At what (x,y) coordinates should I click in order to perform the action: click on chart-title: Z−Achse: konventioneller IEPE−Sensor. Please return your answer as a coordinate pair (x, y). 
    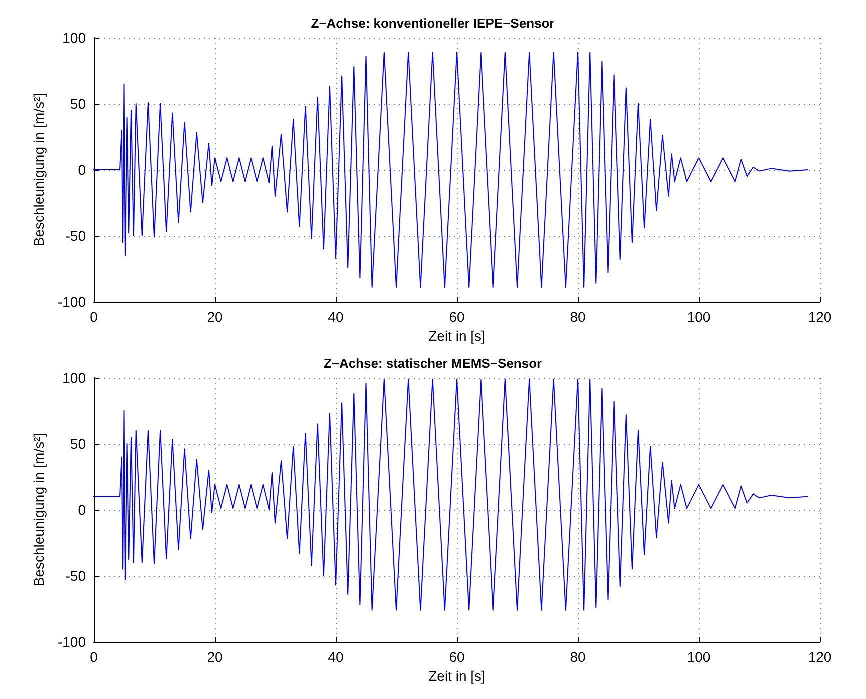
    Looking at the image, I should click on (433, 23).